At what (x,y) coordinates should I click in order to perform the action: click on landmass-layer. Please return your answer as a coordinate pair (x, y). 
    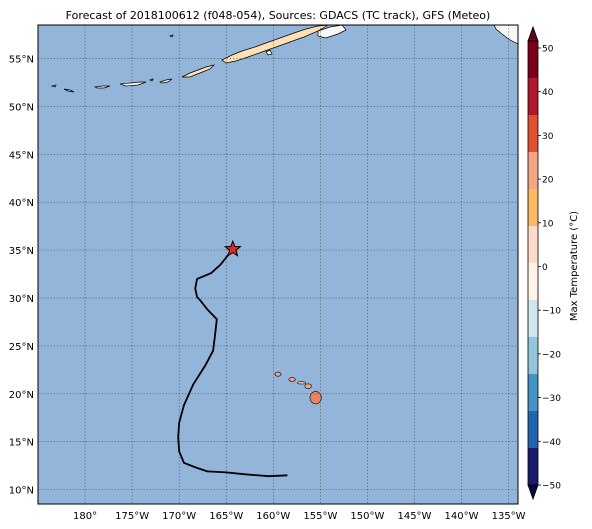
    Looking at the image, I should click on (284, 59).